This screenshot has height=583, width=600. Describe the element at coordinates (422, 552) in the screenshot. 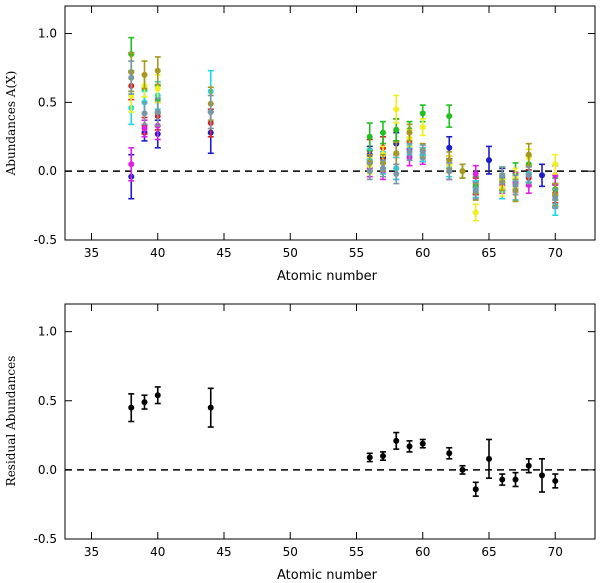

I see `bottom-x-tick-label: 60` at that location.